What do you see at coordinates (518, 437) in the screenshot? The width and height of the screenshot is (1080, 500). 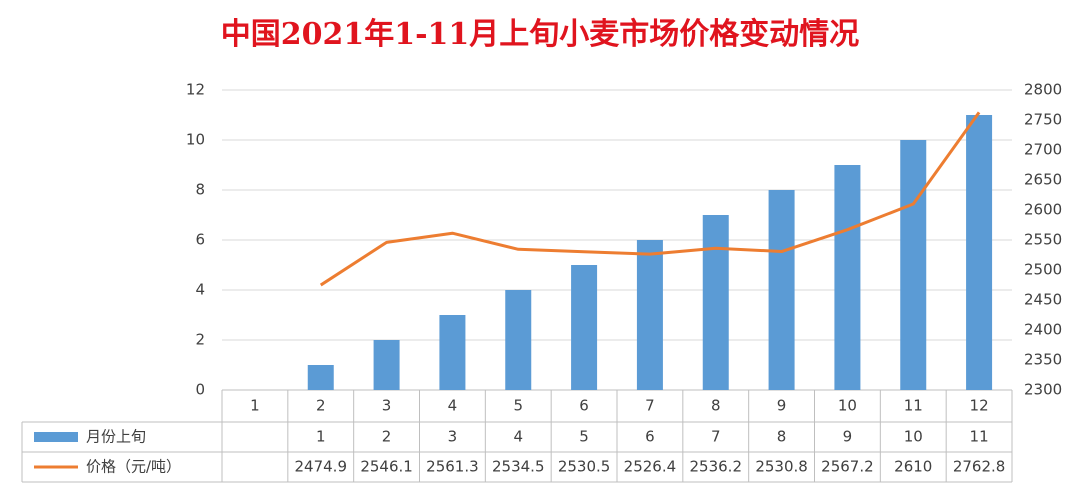 I see `table-value: 4` at bounding box center [518, 437].